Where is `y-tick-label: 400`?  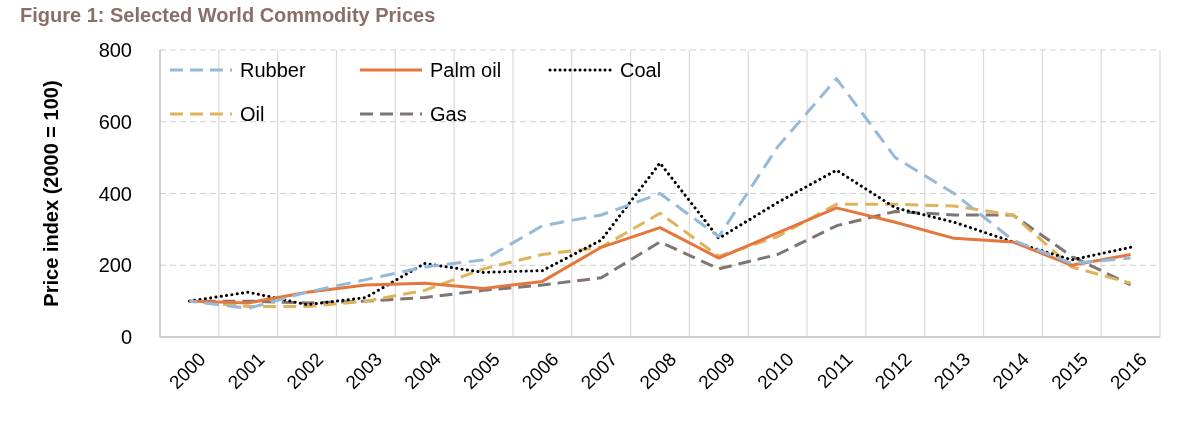
y-tick-label: 400 is located at coordinates (115, 193).